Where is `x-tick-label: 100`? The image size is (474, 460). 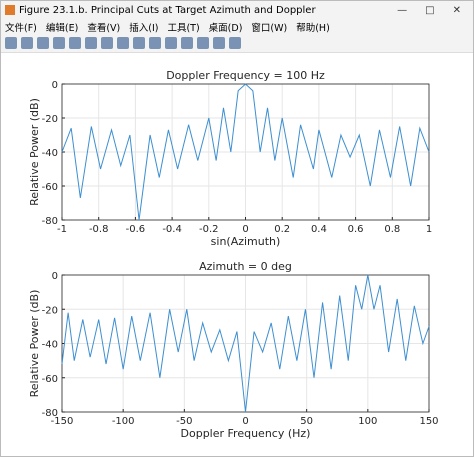 x-tick-label: 100 is located at coordinates (367, 421).